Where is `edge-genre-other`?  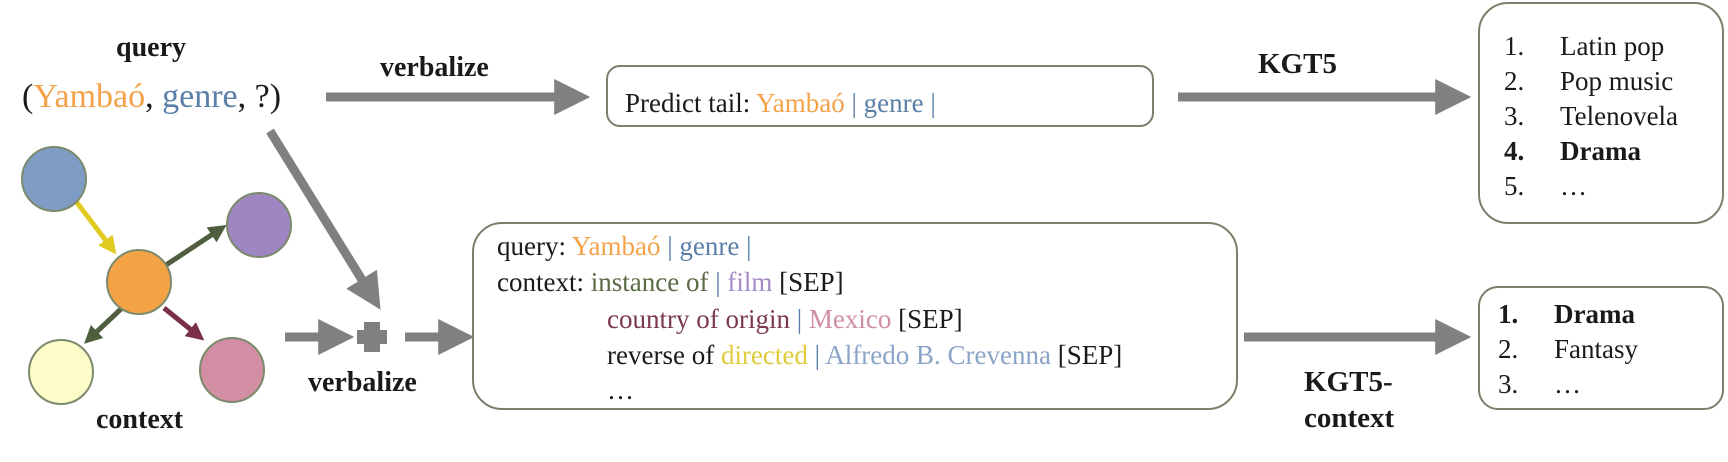
edge-genre-other is located at coordinates (103, 325).